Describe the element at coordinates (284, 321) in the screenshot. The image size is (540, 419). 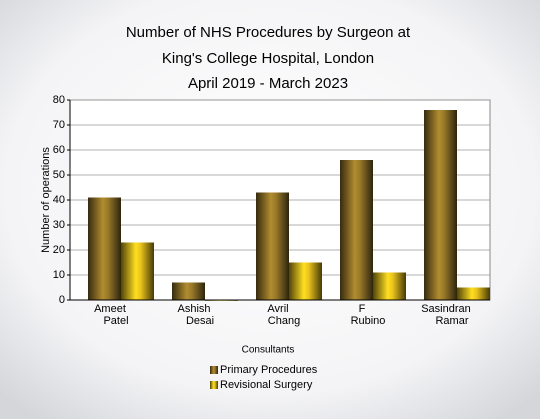
I see `x-tick-label: Chang` at that location.